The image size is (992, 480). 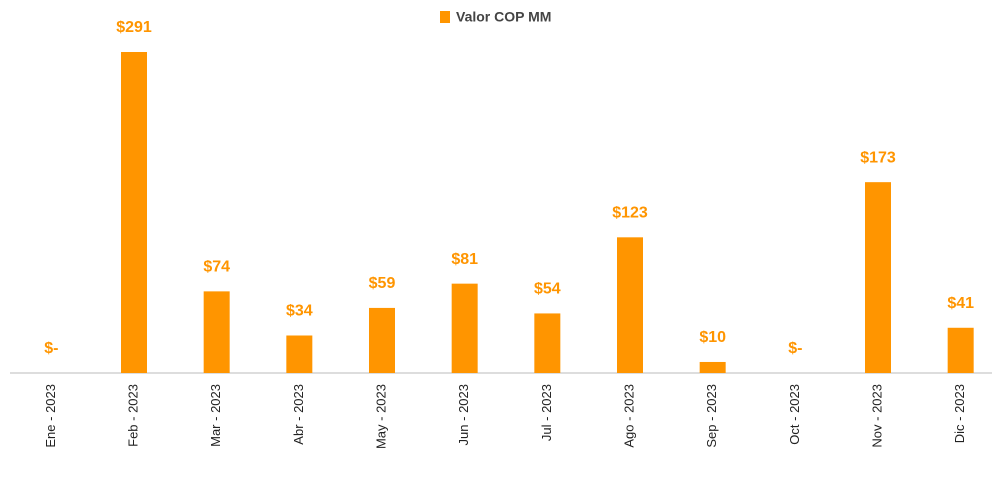 I want to click on x-tick-label: Jun - 2023, so click(x=463, y=414).